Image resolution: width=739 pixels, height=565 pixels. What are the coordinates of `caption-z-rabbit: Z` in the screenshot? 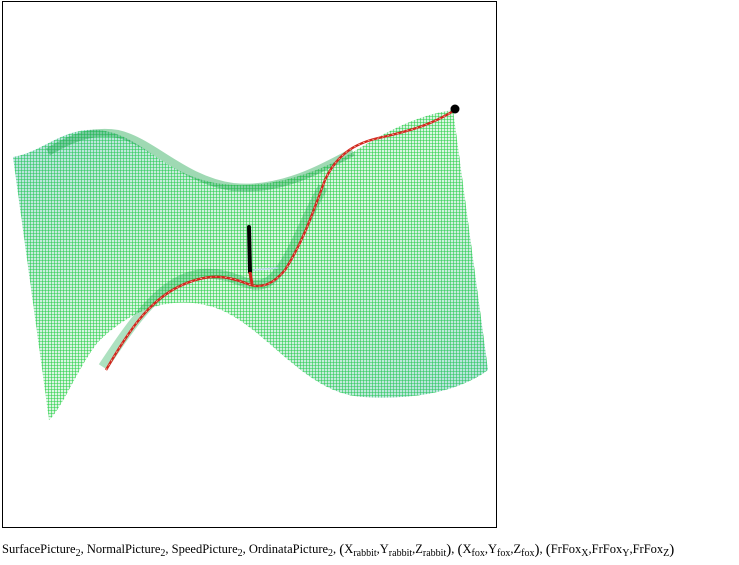 It's located at (419, 549).